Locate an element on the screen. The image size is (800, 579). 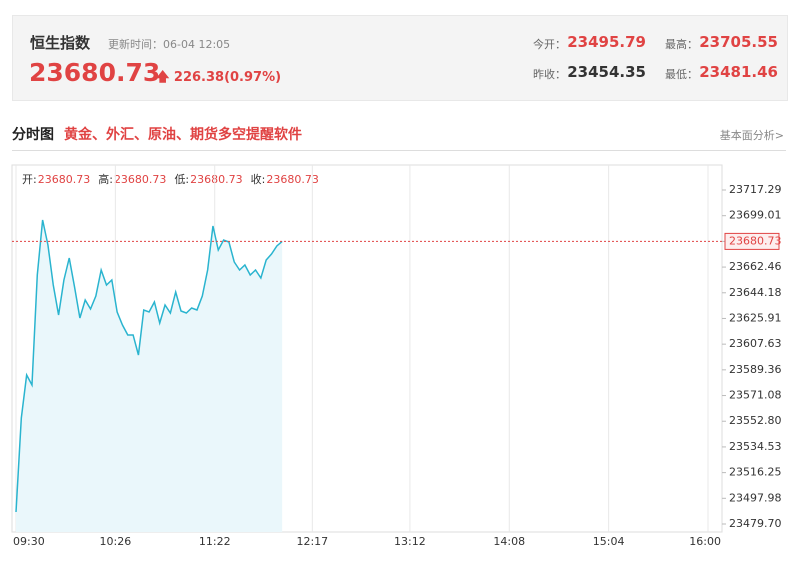
y-tick-label: 23497.98 is located at coordinates (755, 497).